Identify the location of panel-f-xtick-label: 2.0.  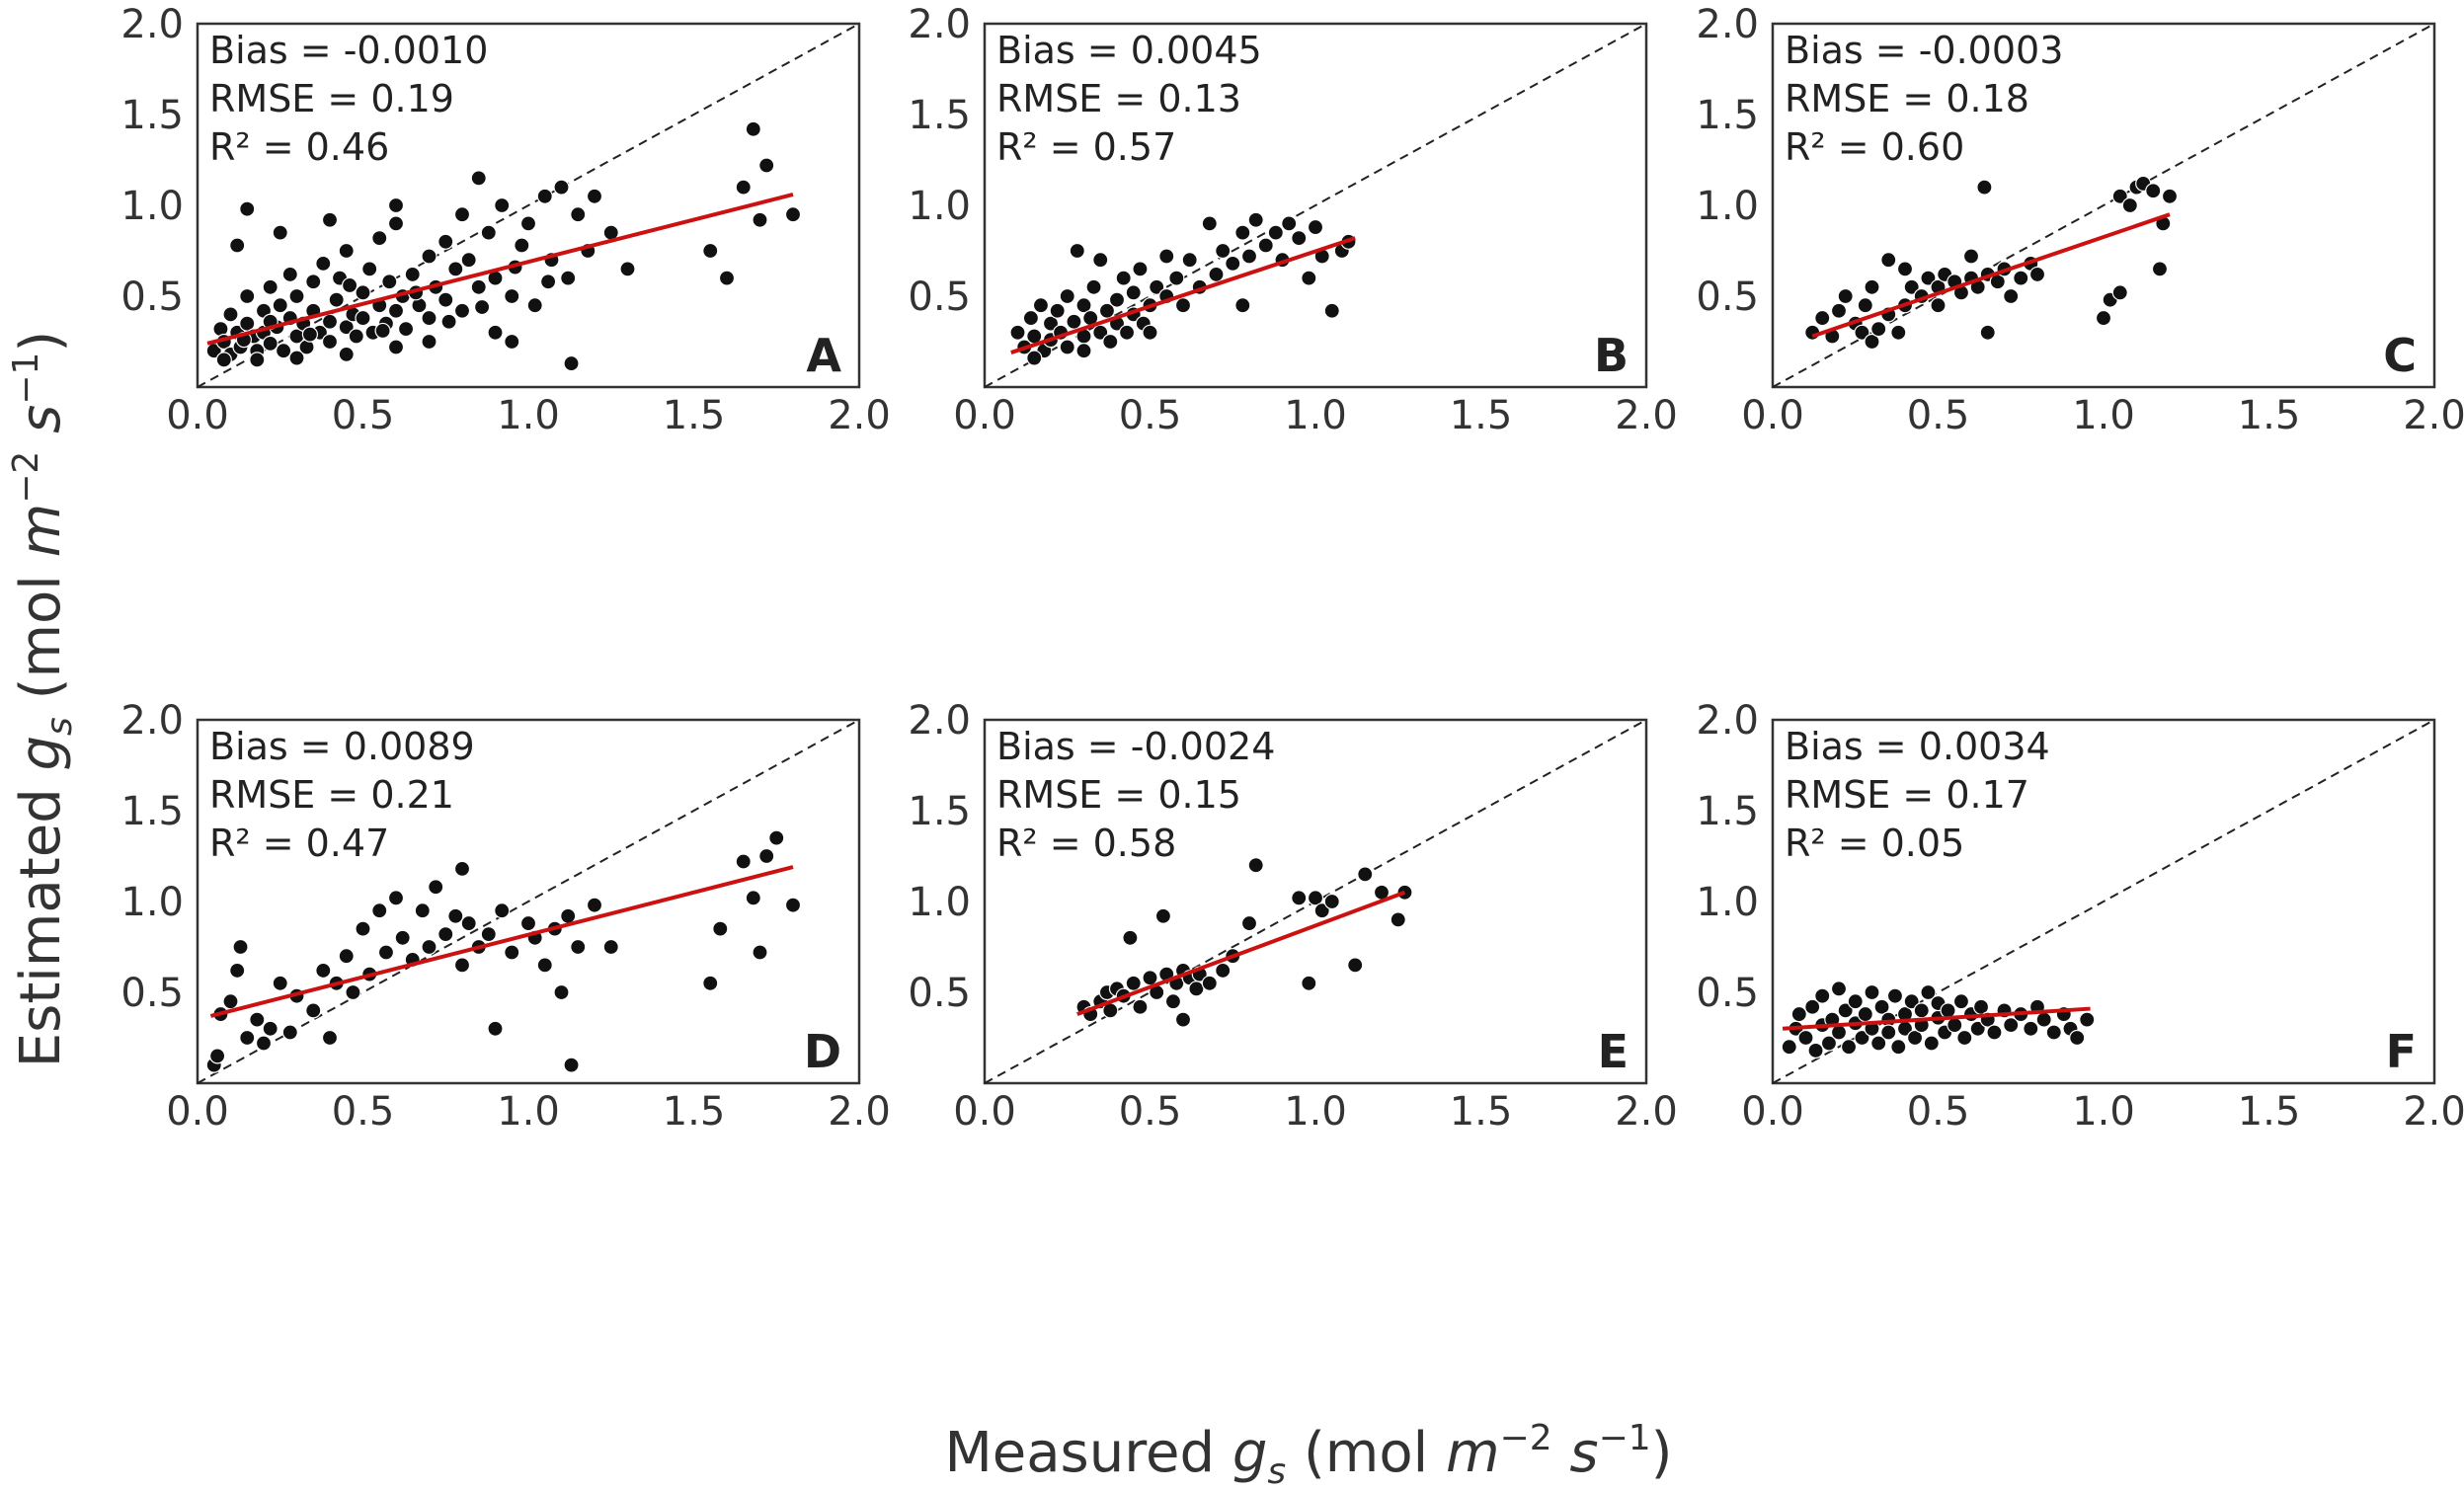
(2433, 1112).